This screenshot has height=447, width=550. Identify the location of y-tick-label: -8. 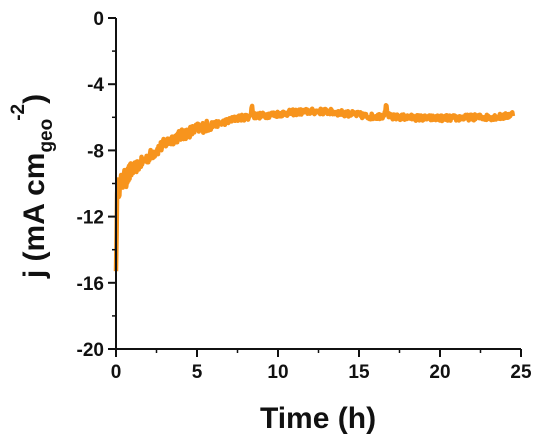
(95, 151).